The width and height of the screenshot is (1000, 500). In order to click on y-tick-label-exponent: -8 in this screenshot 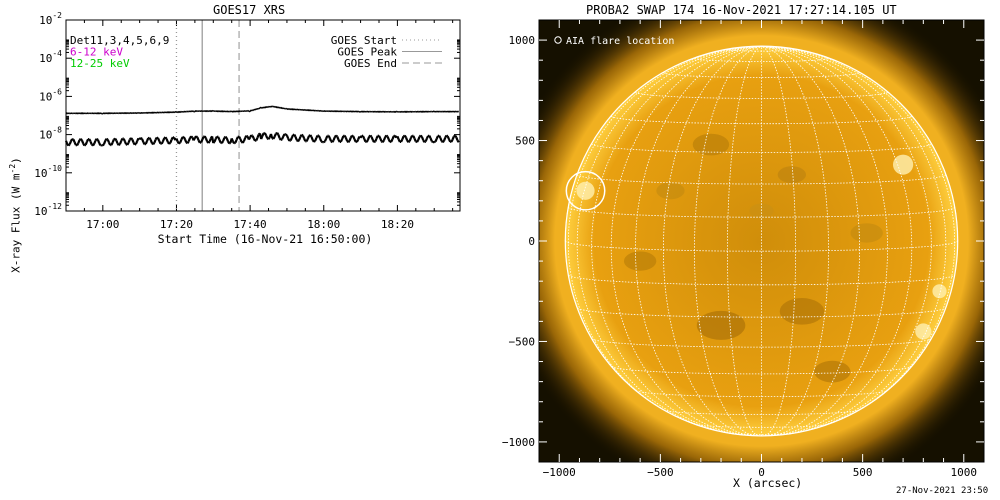, I will do `click(57, 130)`.